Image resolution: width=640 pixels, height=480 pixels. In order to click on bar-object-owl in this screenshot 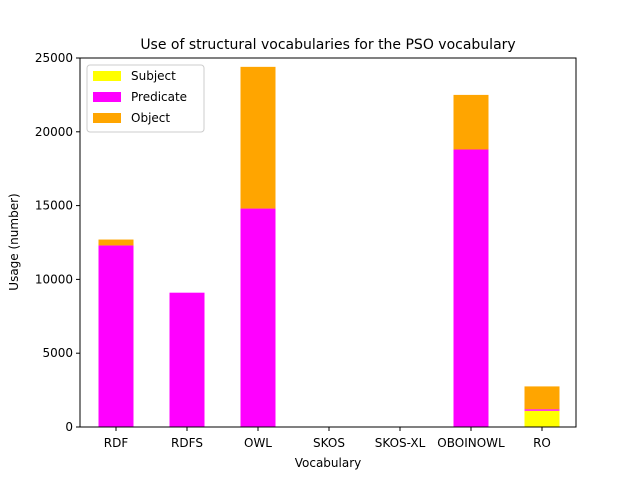, I will do `click(258, 137)`.